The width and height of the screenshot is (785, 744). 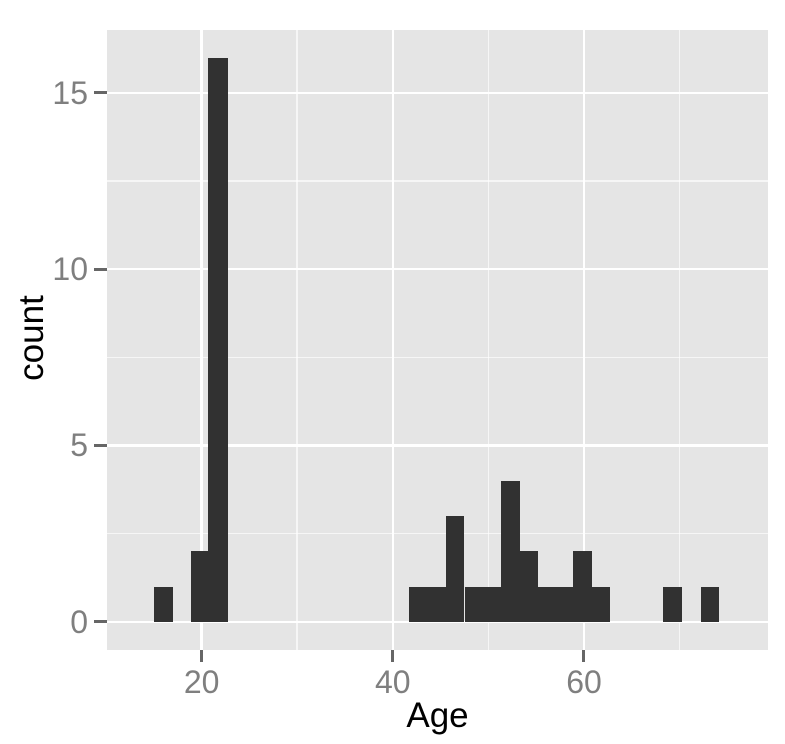 I want to click on y-tick-label: 15, so click(x=70, y=92).